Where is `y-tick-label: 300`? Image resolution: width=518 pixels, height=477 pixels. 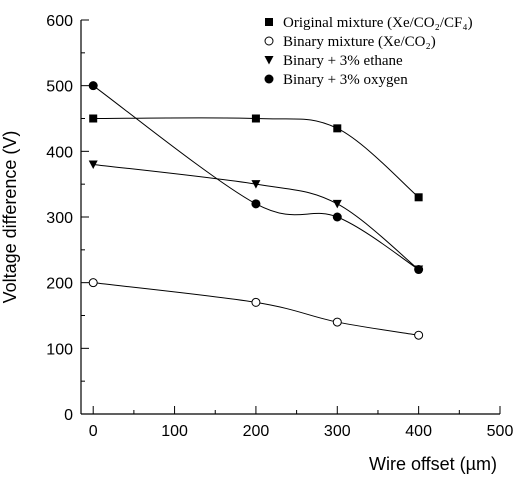
y-tick-label: 300 is located at coordinates (59, 218).